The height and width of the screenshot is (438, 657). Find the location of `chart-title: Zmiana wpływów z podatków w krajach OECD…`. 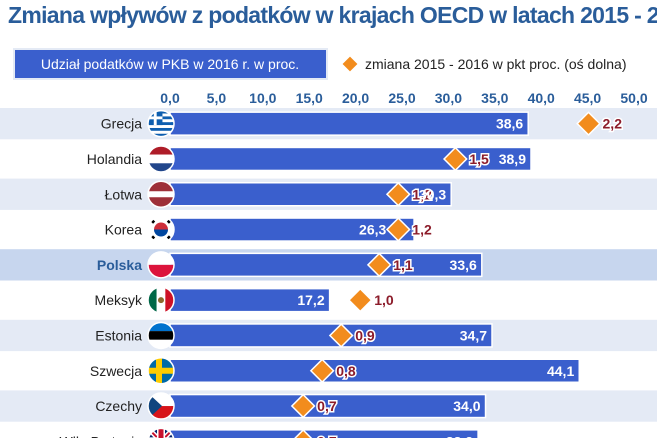

chart-title: Zmiana wpływów z podatków w krajach OECD… is located at coordinates (332, 15).